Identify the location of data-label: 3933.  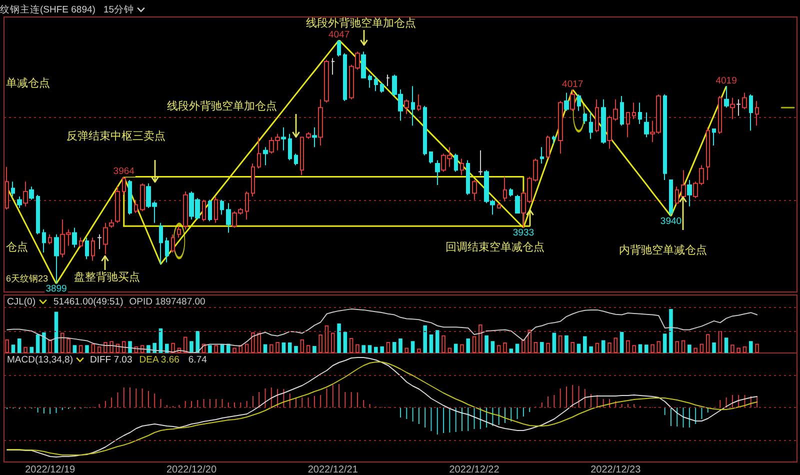
(523, 232).